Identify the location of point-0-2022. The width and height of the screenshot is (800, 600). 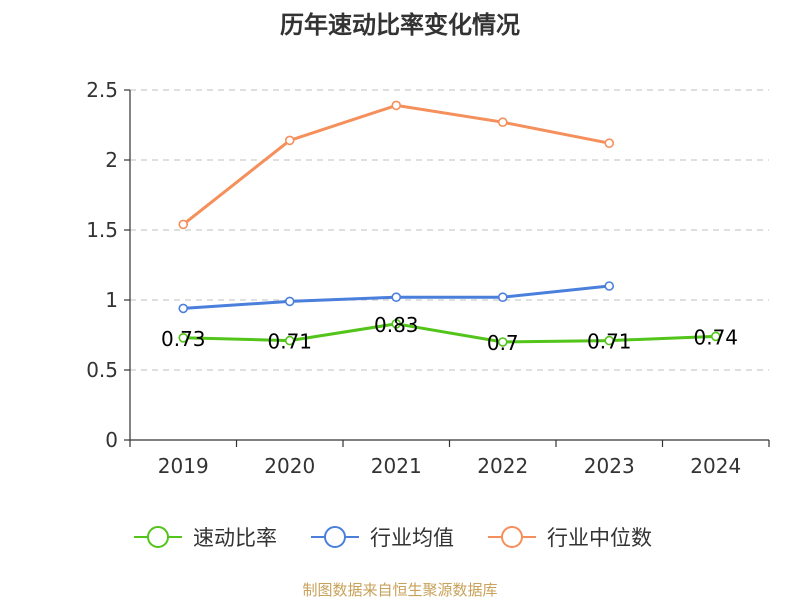
(502, 342).